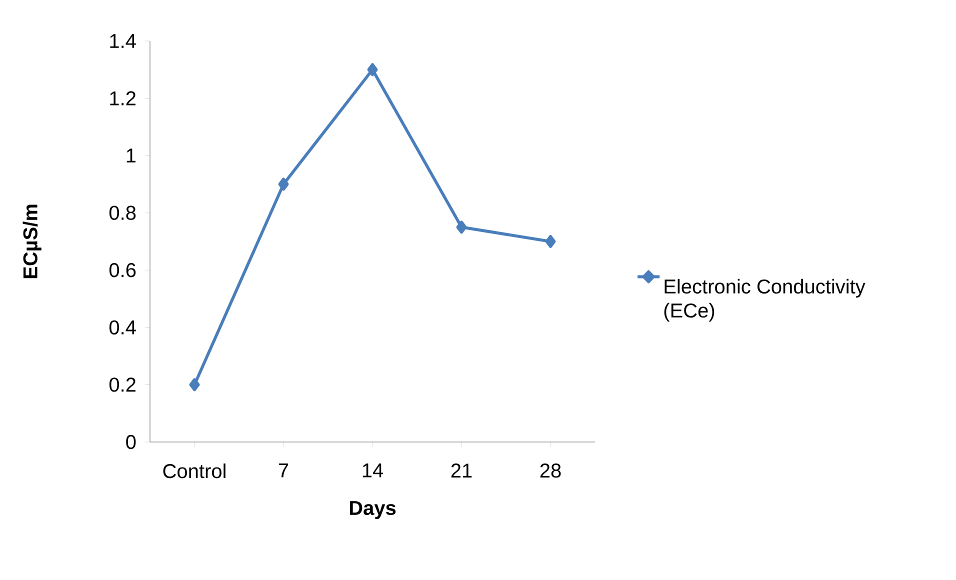 The image size is (956, 580). I want to click on x-tick-label: Control, so click(194, 471).